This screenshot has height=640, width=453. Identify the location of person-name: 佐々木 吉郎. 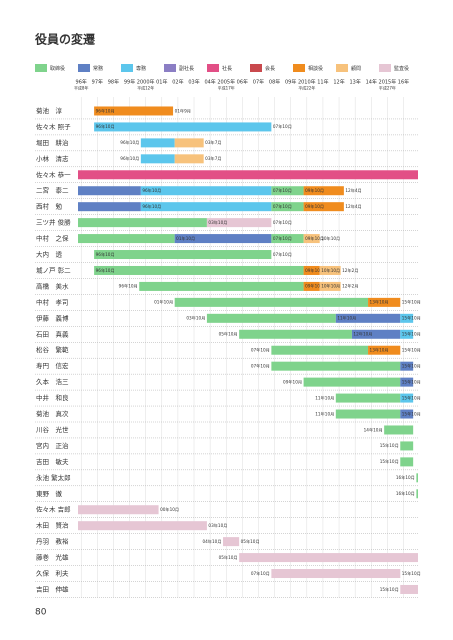
(53, 509).